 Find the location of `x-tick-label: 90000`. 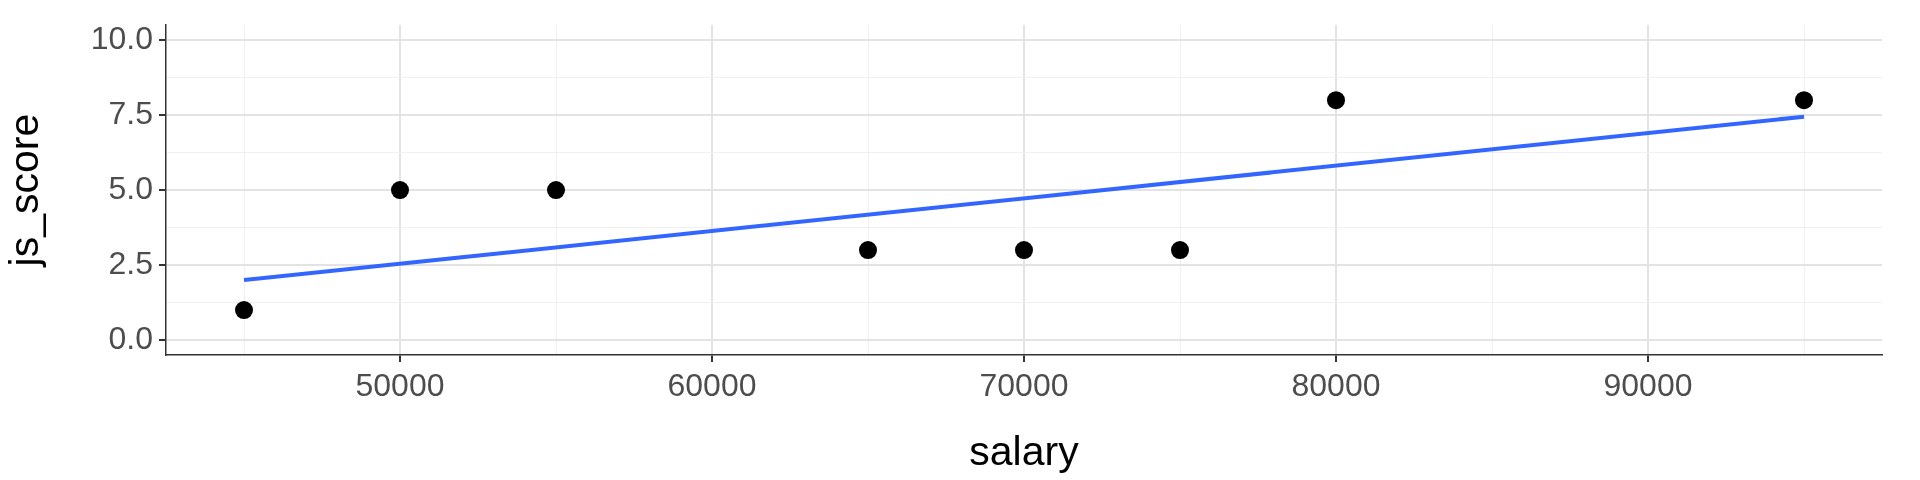

x-tick-label: 90000 is located at coordinates (1648, 385).